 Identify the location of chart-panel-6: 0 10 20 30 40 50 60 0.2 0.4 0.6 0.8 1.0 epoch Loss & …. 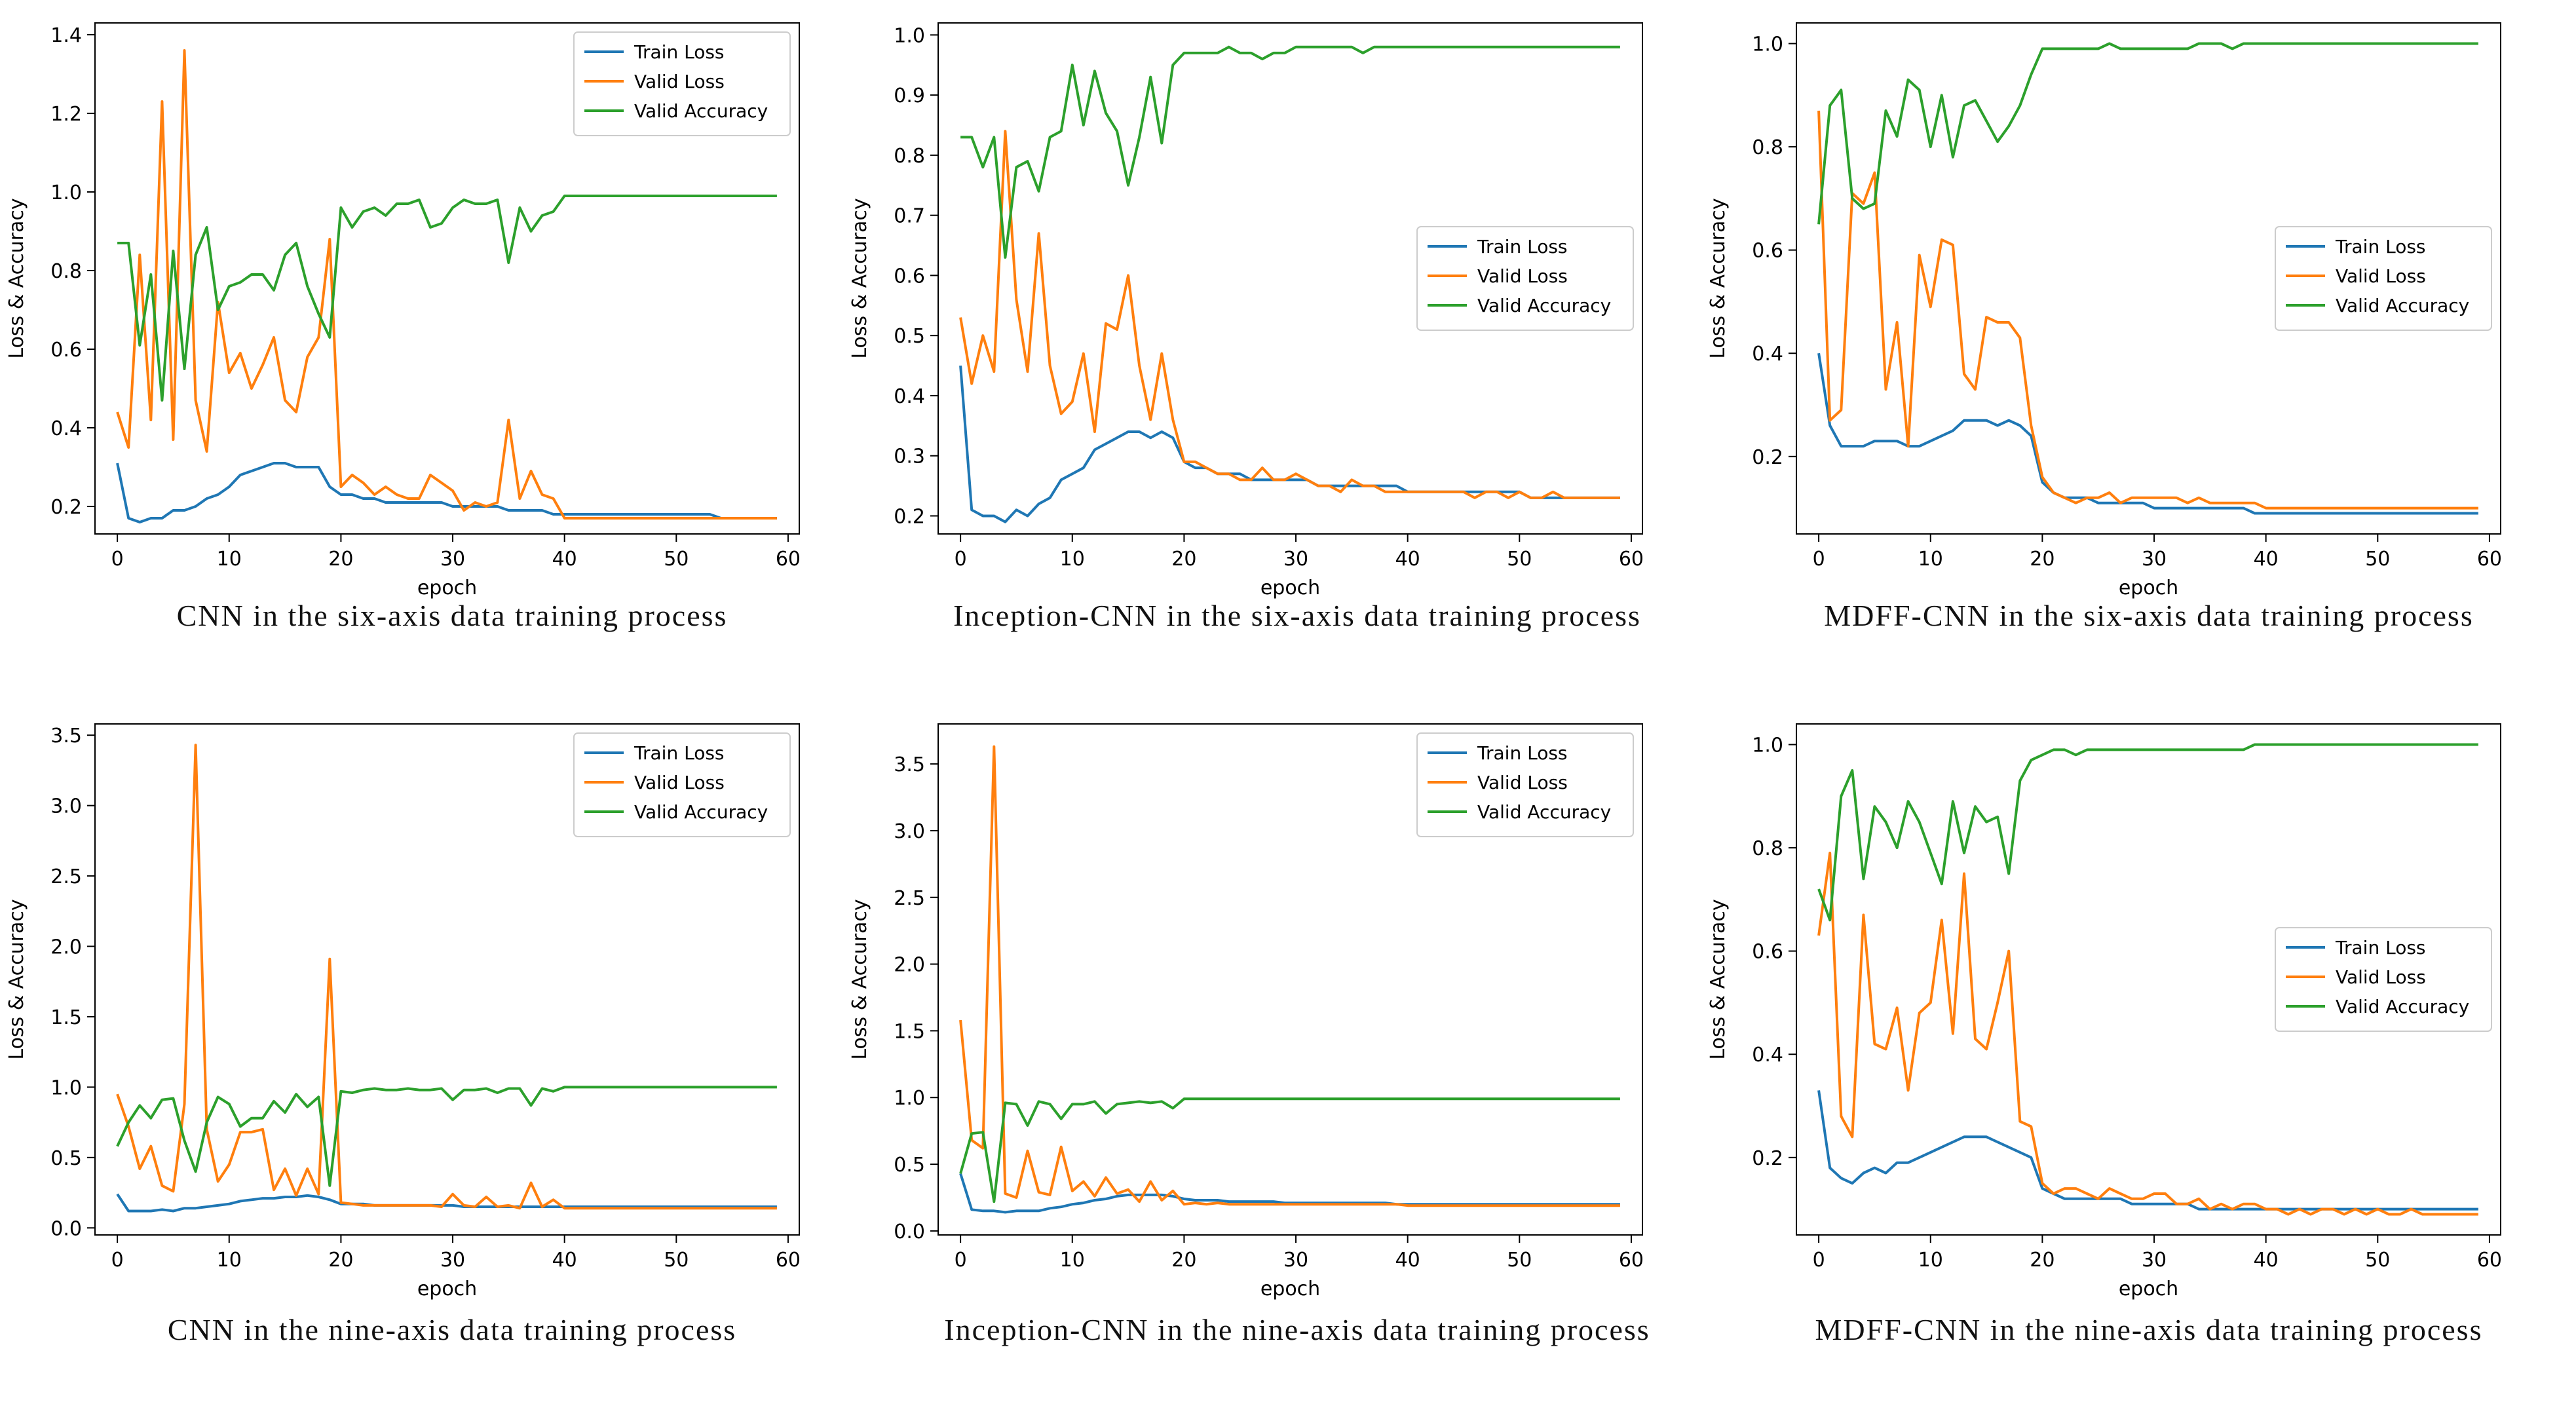
(2104, 1012).